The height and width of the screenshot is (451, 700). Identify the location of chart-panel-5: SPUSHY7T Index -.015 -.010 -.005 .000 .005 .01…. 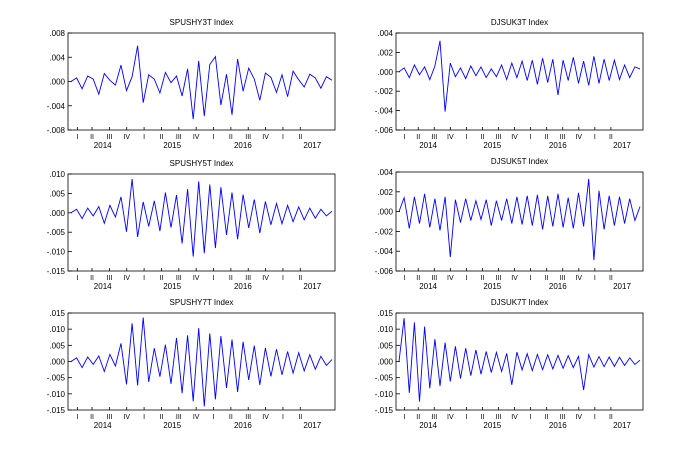
(191, 364).